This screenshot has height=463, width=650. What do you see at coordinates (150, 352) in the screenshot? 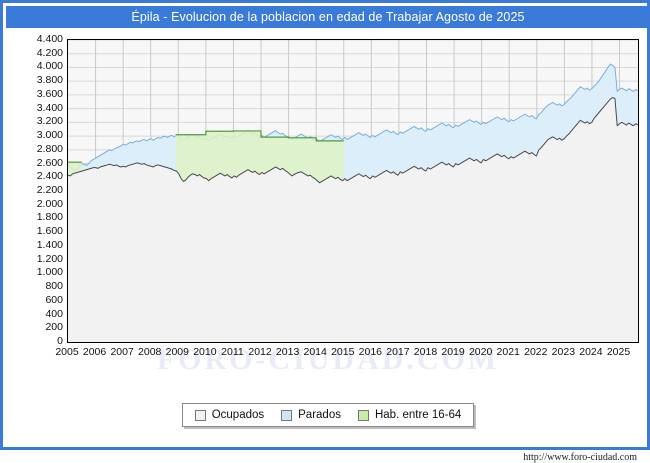
I see `x-axis-tick-label: 2008` at bounding box center [150, 352].